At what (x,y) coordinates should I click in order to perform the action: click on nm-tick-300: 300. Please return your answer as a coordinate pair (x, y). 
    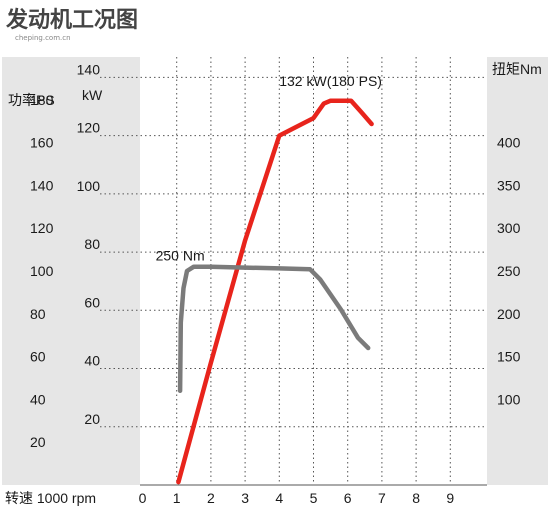
    Looking at the image, I should click on (509, 228).